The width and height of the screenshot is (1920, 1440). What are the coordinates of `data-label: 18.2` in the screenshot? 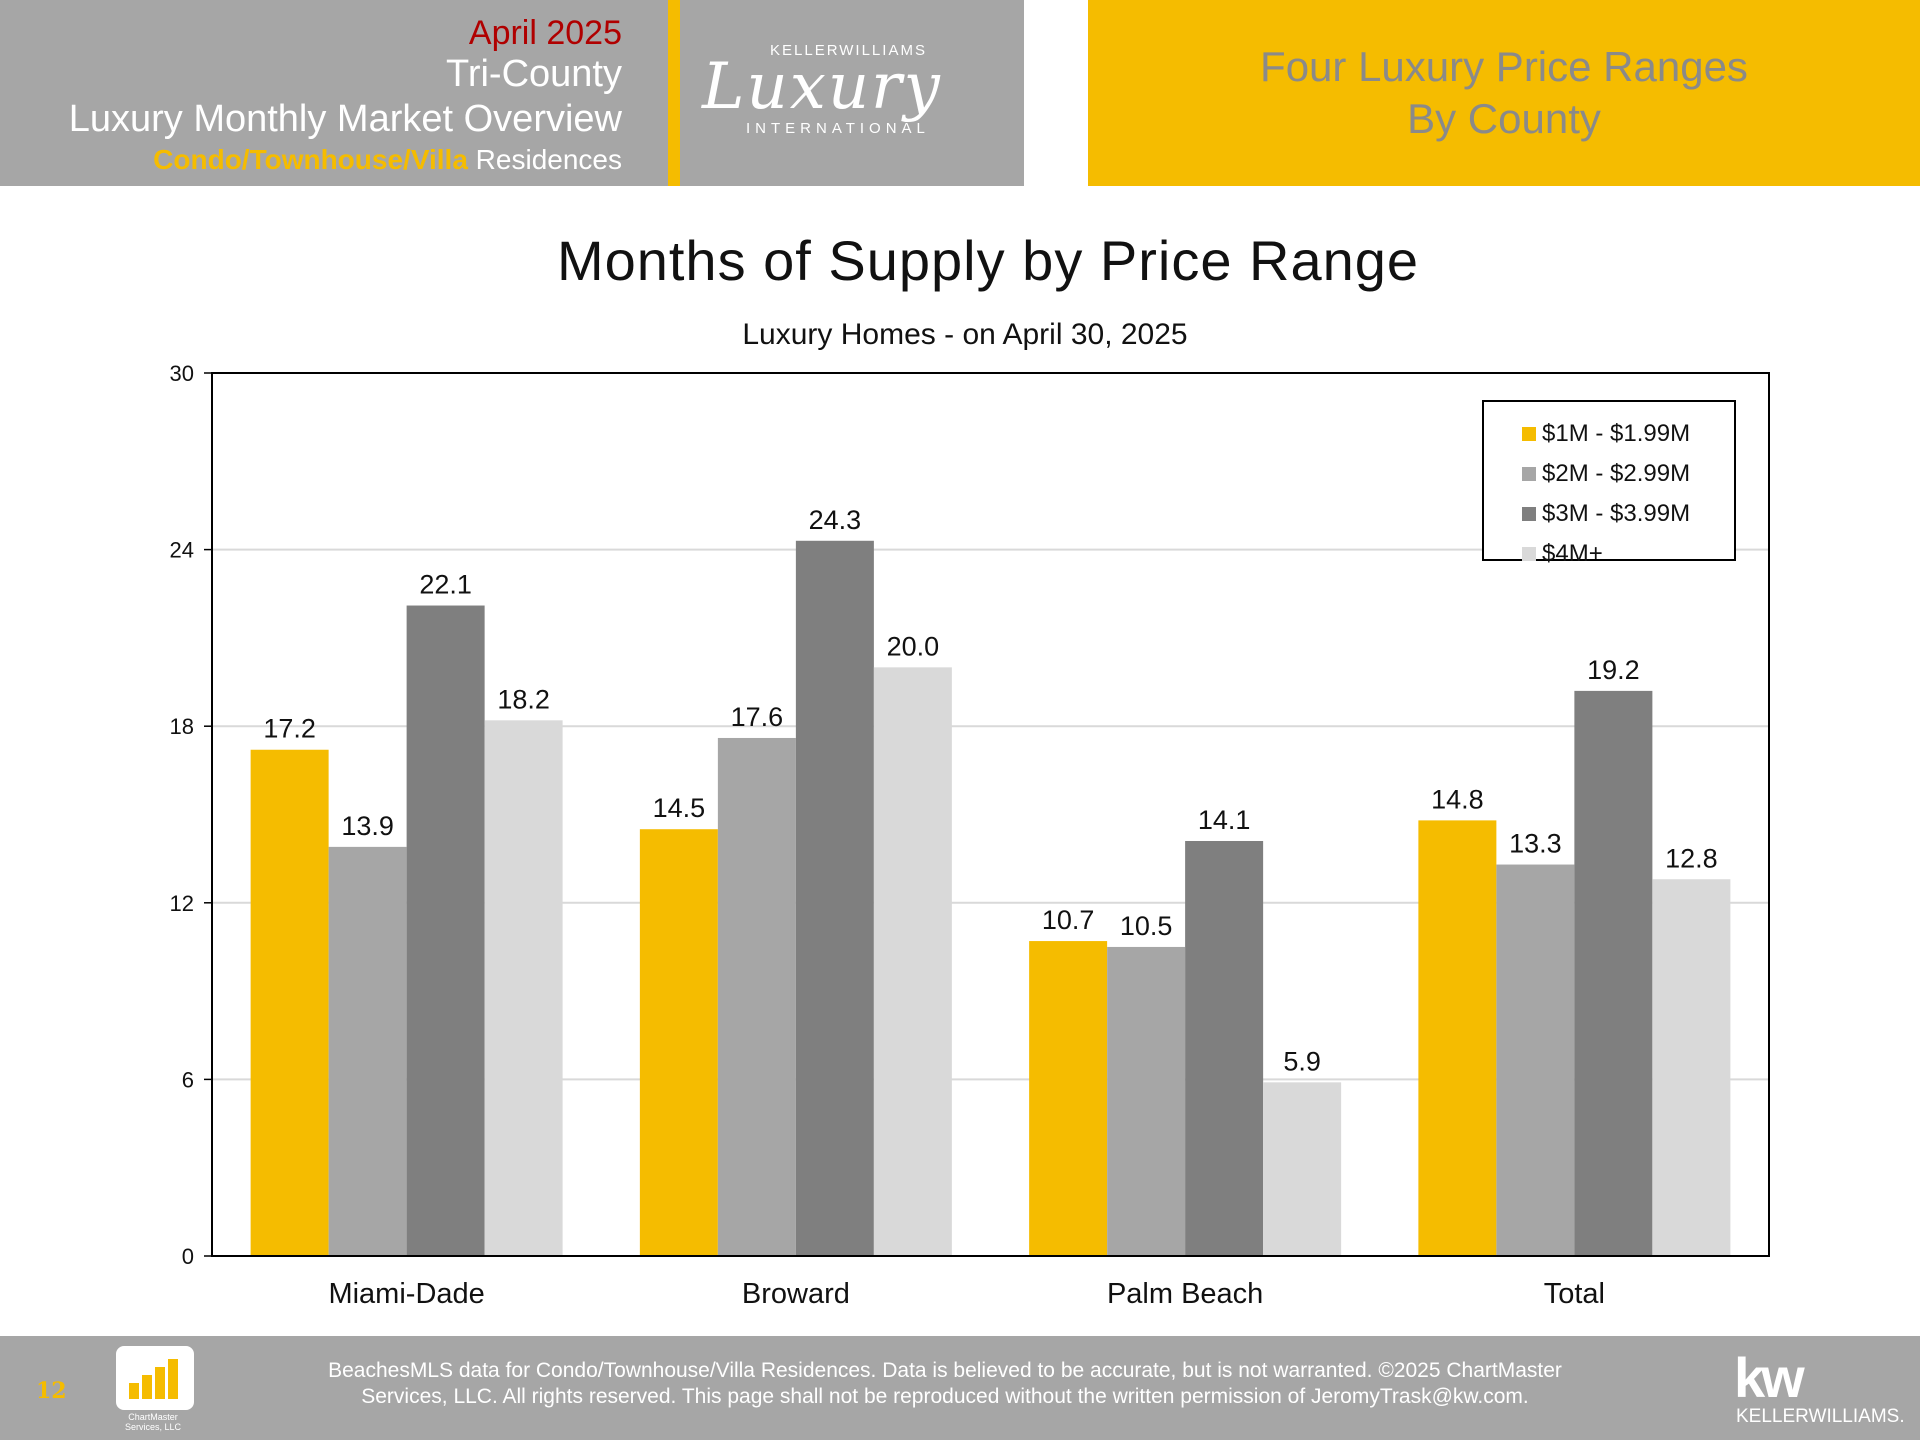 It's located at (523, 699).